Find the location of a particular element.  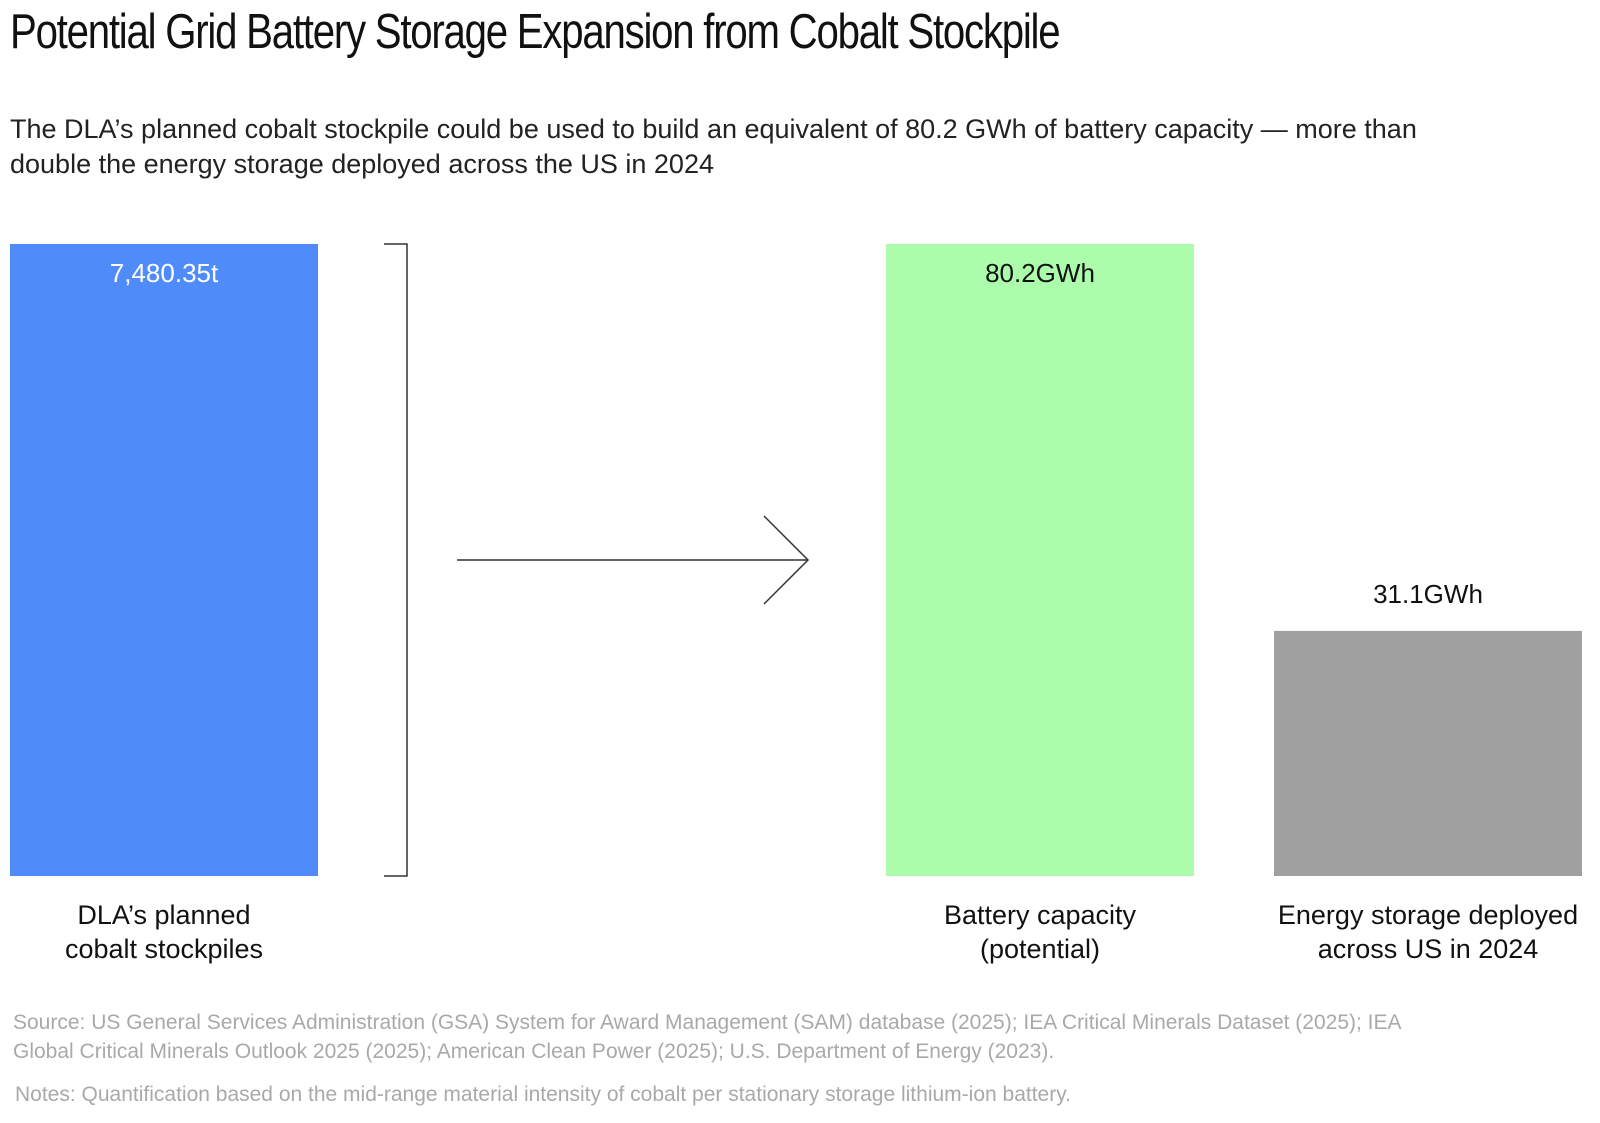

category-label-2-line-1: Battery capacity is located at coordinates (1040, 915).